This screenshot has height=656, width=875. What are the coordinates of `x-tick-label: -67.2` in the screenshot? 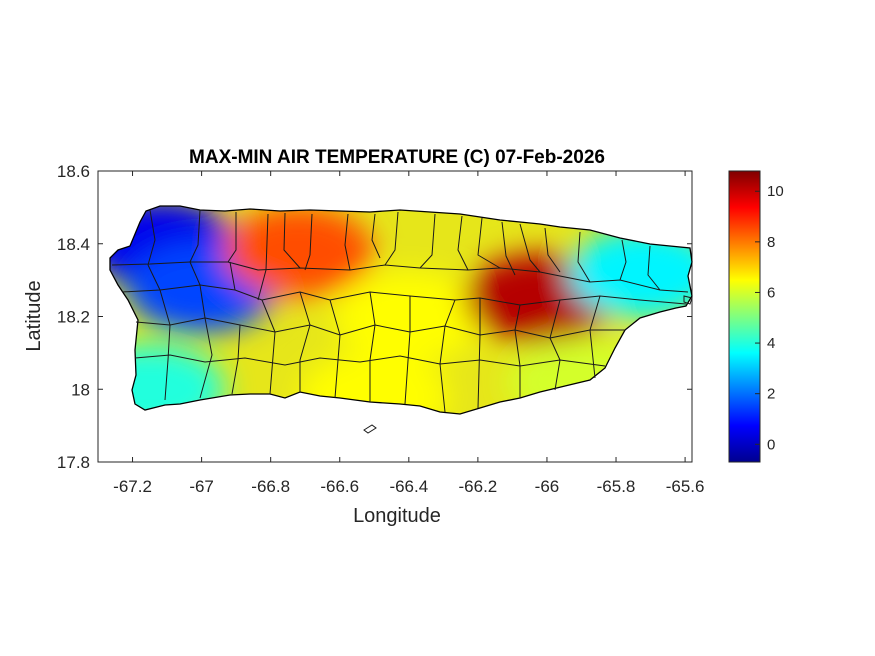 It's located at (132, 486).